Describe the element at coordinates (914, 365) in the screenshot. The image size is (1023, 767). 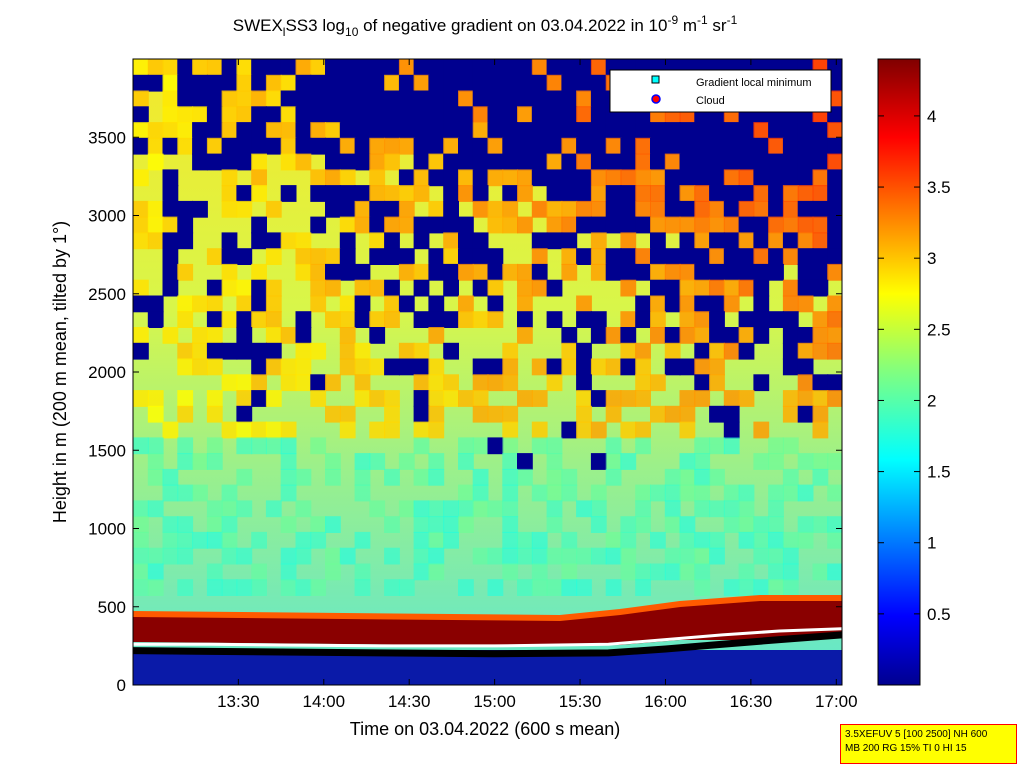
I see `colorbar-ticks: 0.5 1 1.5 2 2.5 3 3.5 4` at that location.